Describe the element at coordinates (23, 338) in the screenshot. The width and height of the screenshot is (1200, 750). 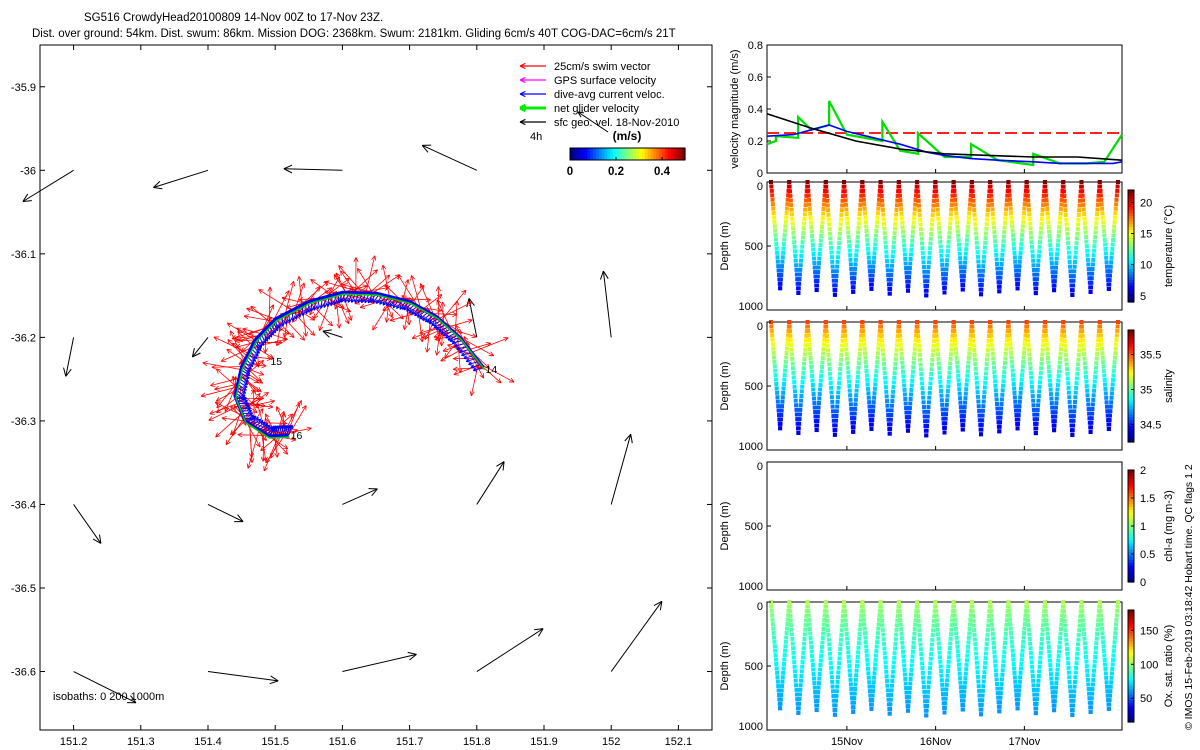
I see `y-tick-label: -36.2` at that location.